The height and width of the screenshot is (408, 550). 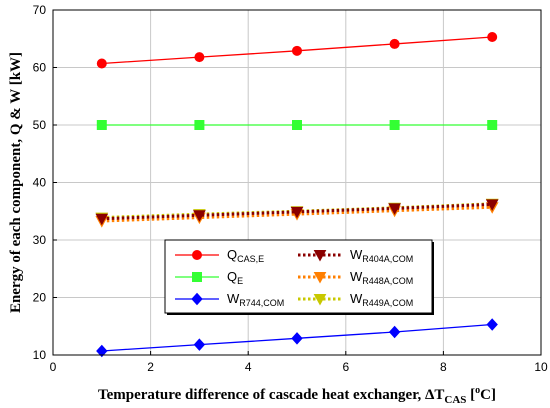 I want to click on x-axis-title-unit-post: C], so click(x=488, y=395).